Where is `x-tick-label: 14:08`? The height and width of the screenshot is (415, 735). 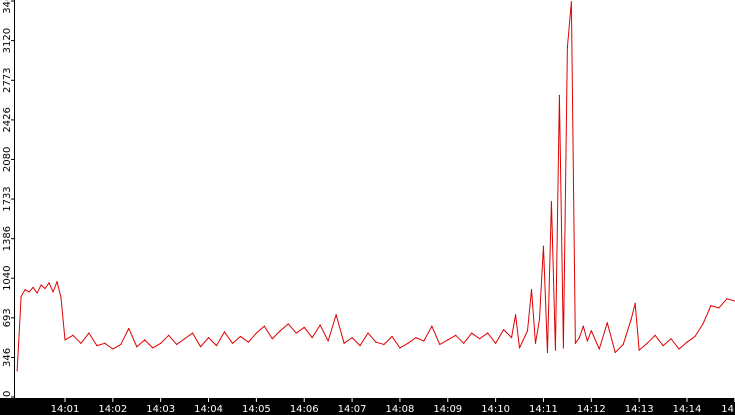
x-tick-label: 14:08 is located at coordinates (400, 409).